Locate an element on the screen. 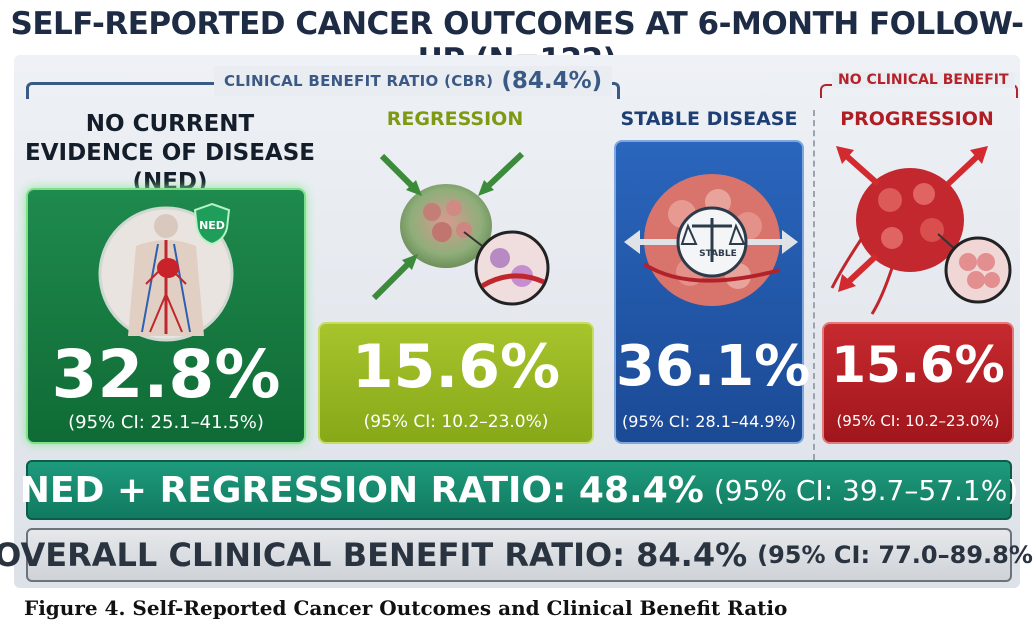 The width and height of the screenshot is (1034, 637). regression-value: 15.6% is located at coordinates (456, 367).